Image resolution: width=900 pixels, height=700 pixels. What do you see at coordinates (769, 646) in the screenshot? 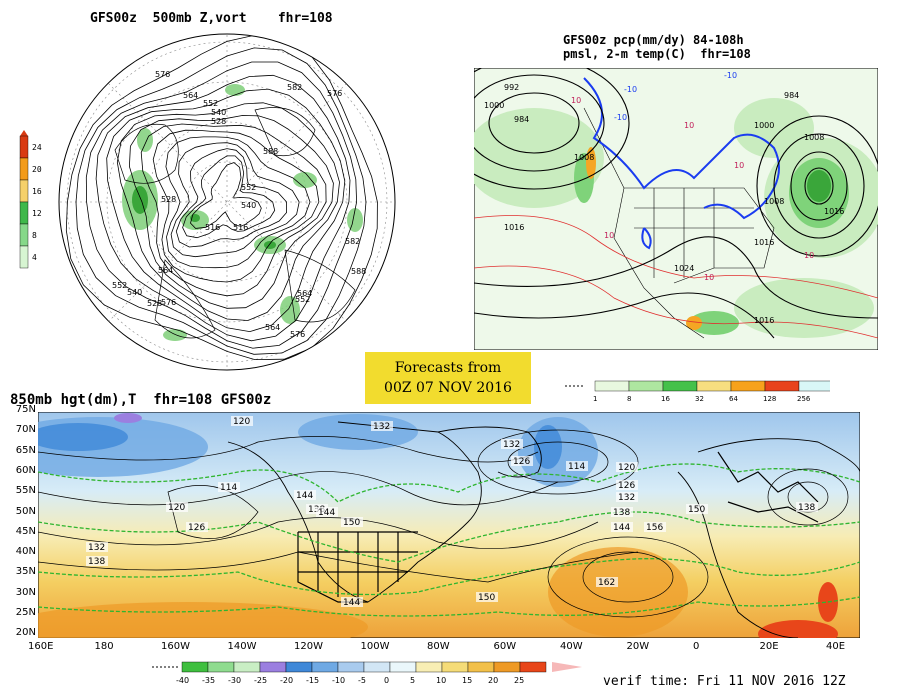
I see `longitude-label: 20E` at bounding box center [769, 646].